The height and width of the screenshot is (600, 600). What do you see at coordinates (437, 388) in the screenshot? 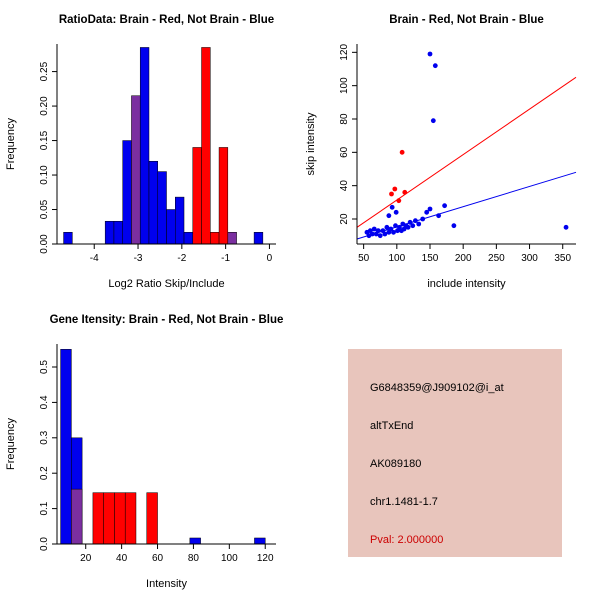
I see `info-line-probe-id: G6848359@J909102@i_at` at bounding box center [437, 388].